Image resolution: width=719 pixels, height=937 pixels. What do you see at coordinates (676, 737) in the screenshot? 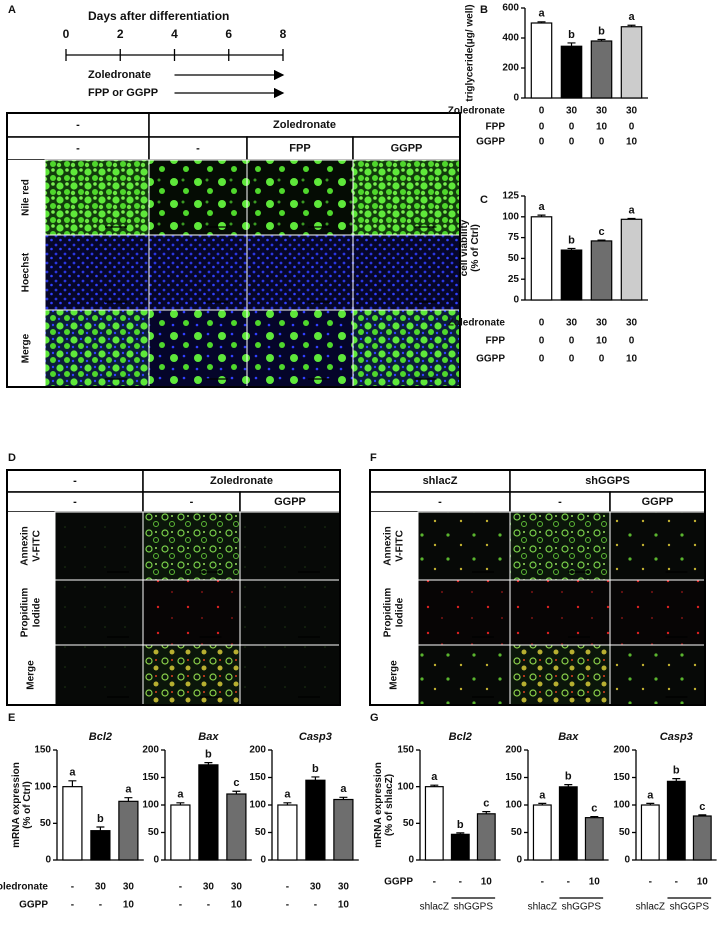
I see `chart-title: Casp3` at bounding box center [676, 737].